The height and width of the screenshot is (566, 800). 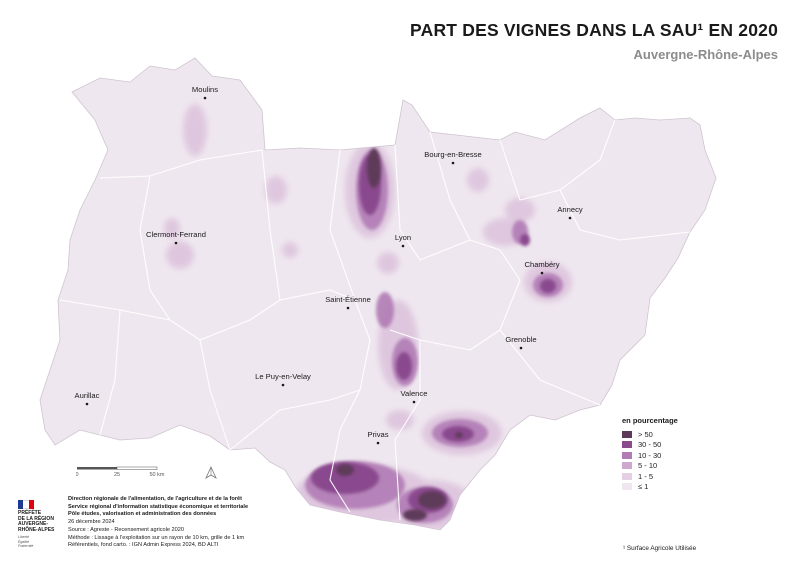 What do you see at coordinates (677, 445) in the screenshot?
I see `legend-item: 30 - 50` at bounding box center [677, 445].